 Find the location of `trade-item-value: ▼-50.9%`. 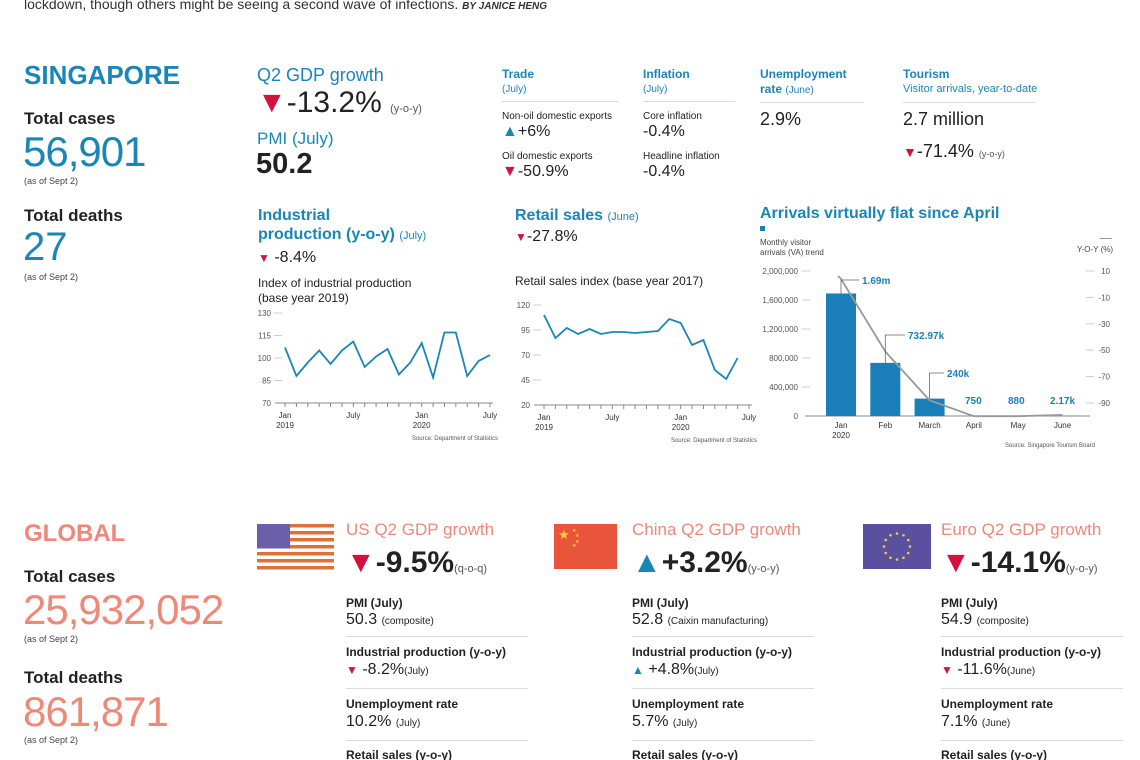

trade-item-value: ▼-50.9% is located at coordinates (535, 172).